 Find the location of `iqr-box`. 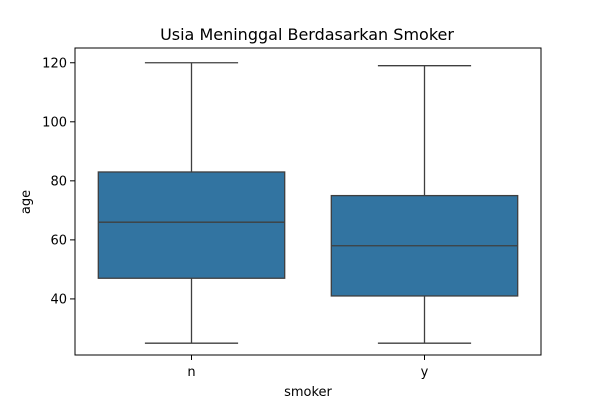

iqr-box is located at coordinates (191, 225).